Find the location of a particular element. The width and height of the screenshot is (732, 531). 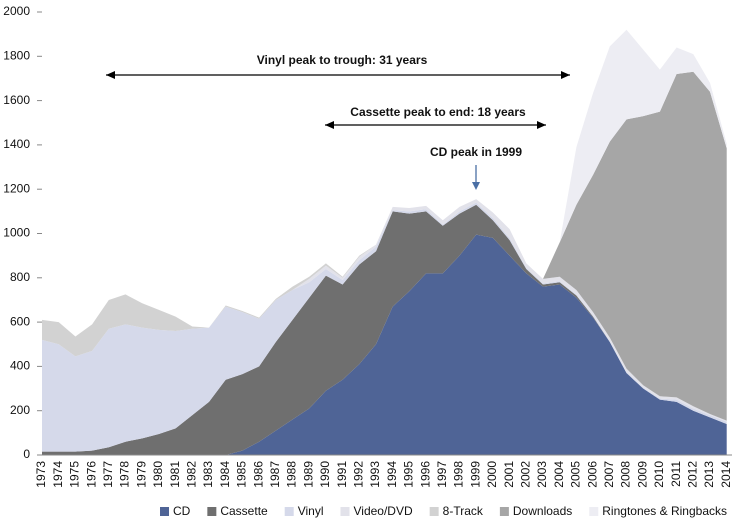

x-tick-label: 2009 is located at coordinates (642, 474).